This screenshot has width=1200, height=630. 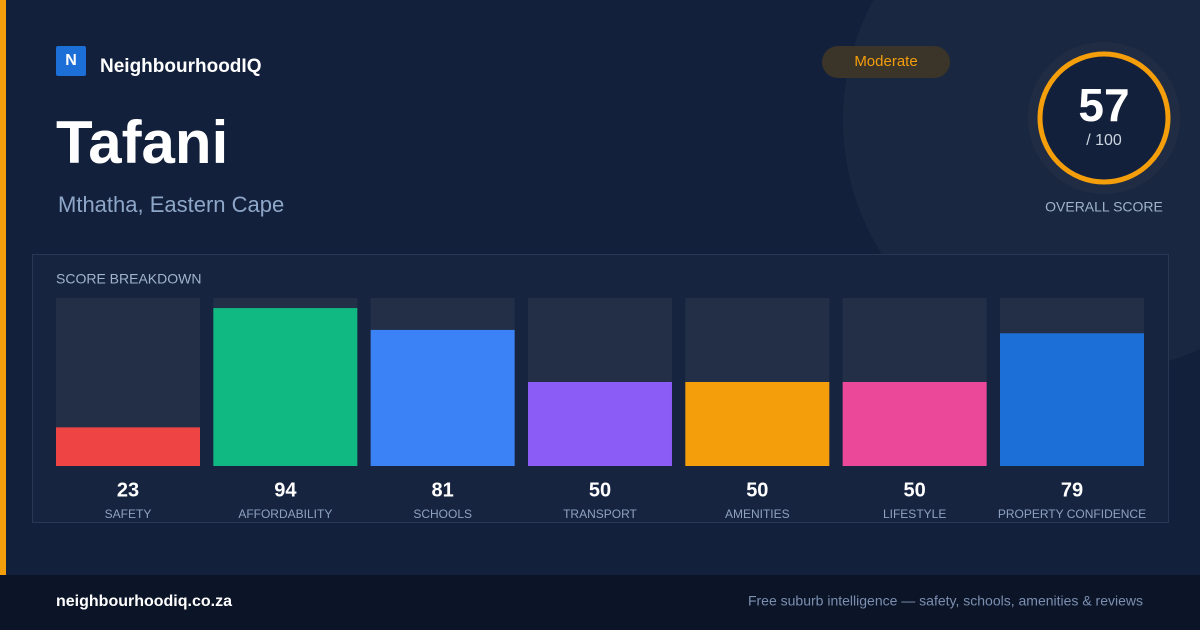 I want to click on badge-text: Moderate, so click(x=885, y=61).